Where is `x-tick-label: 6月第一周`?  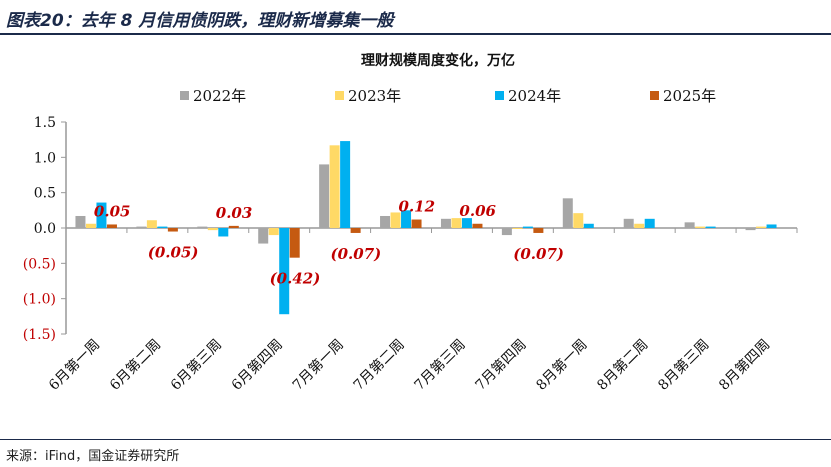
x-tick-label: 6月第一周 is located at coordinates (74, 365).